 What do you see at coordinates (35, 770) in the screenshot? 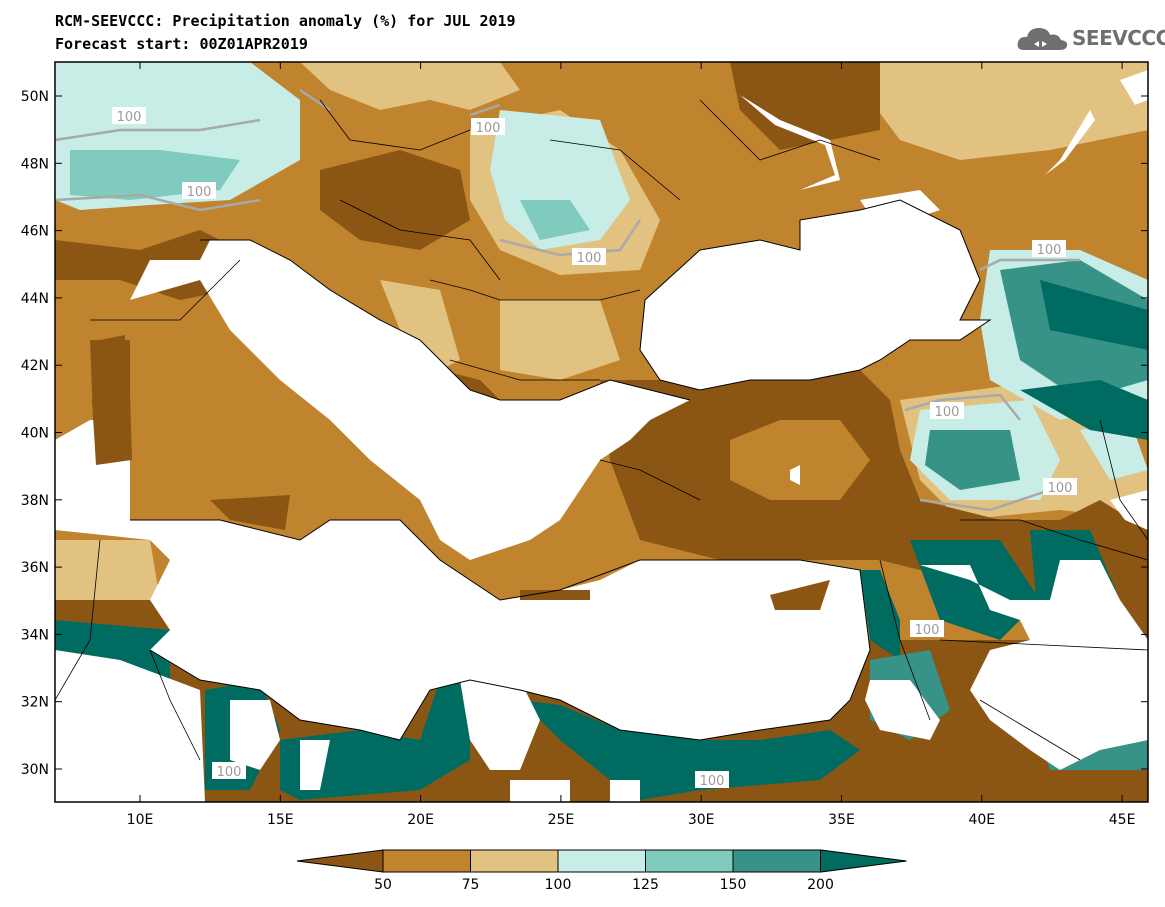
I see `lat-label: 30N` at bounding box center [35, 770].